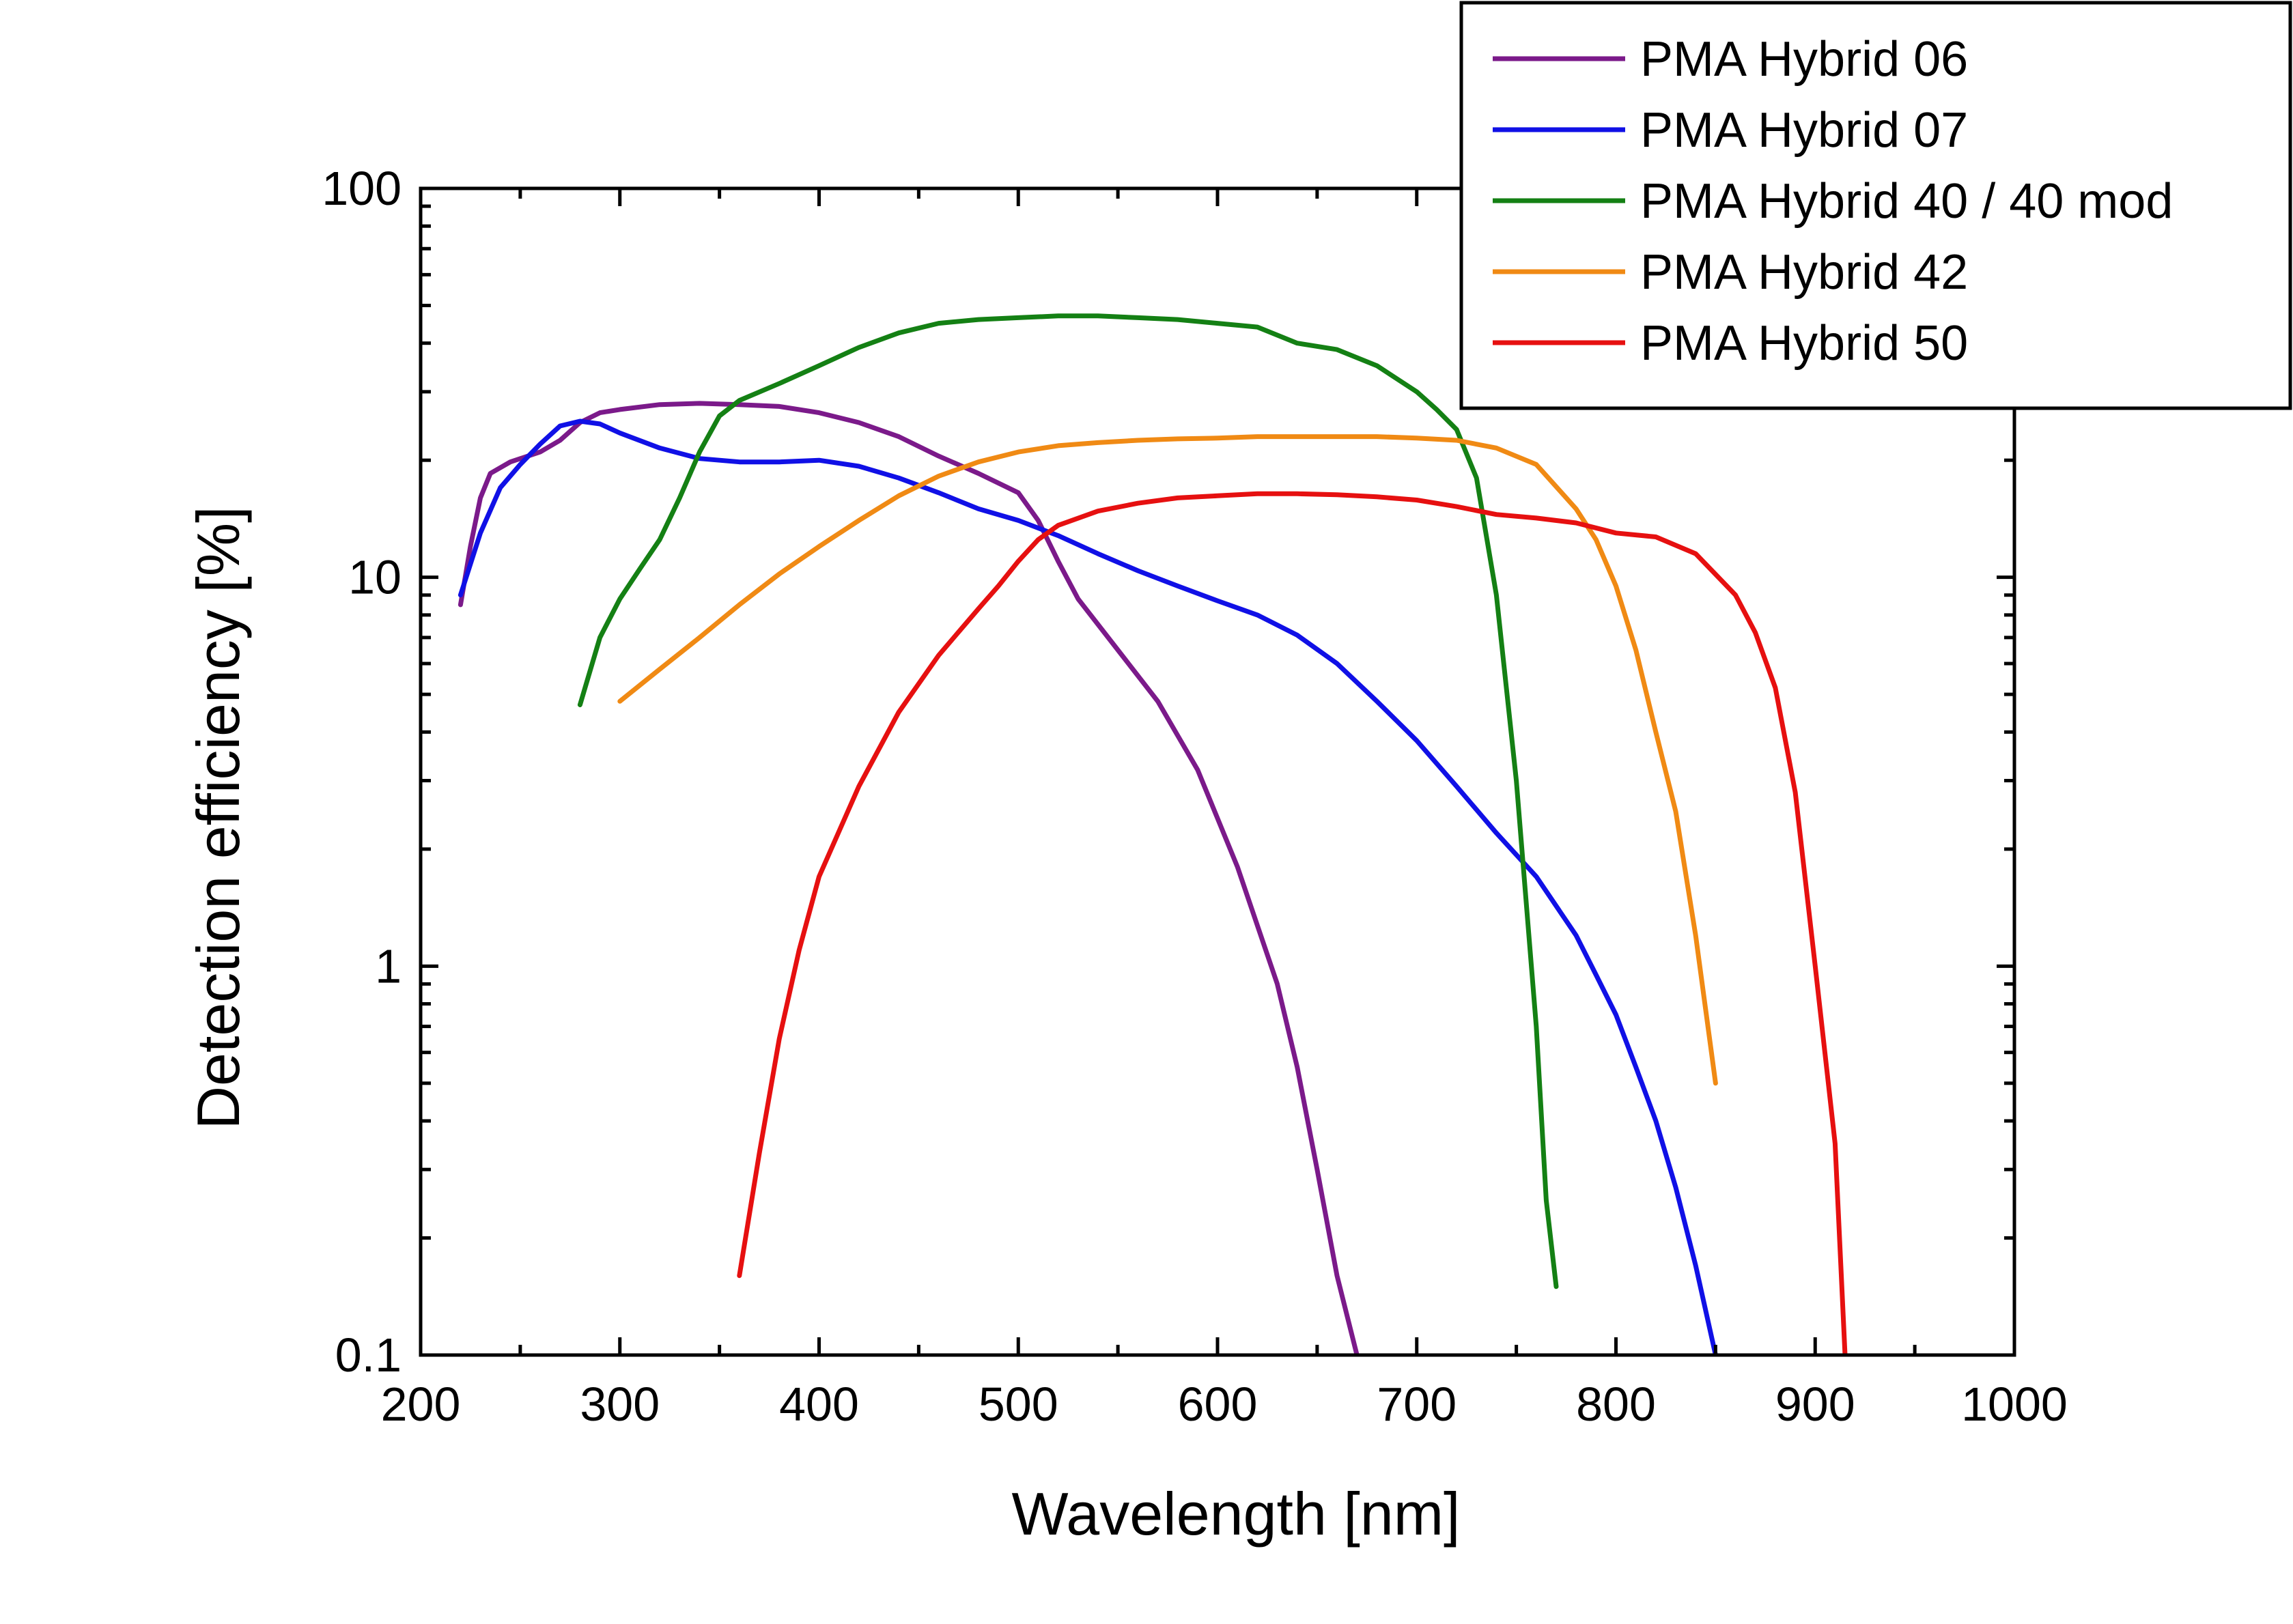 This screenshot has width=2293, height=1624. I want to click on x-tick-label: 700, so click(1417, 1404).